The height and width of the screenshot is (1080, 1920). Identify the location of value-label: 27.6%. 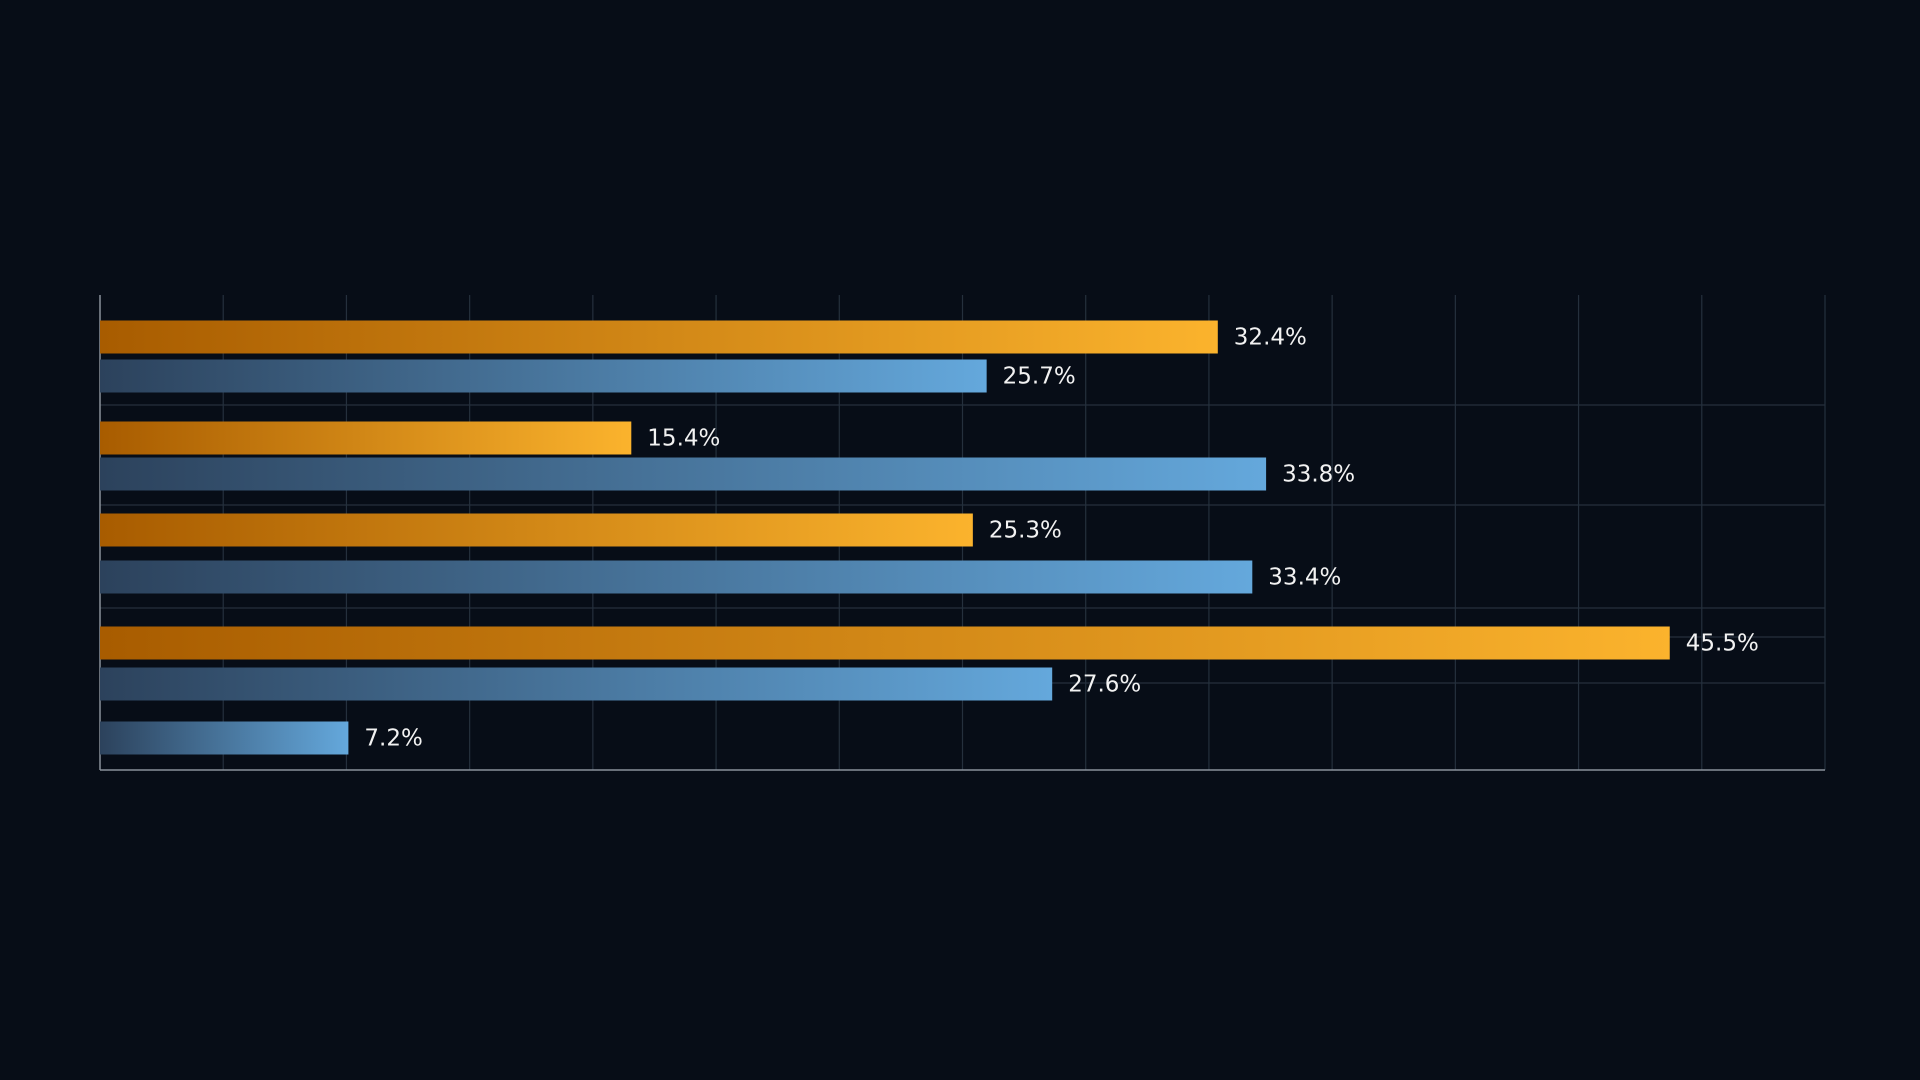
(1104, 685).